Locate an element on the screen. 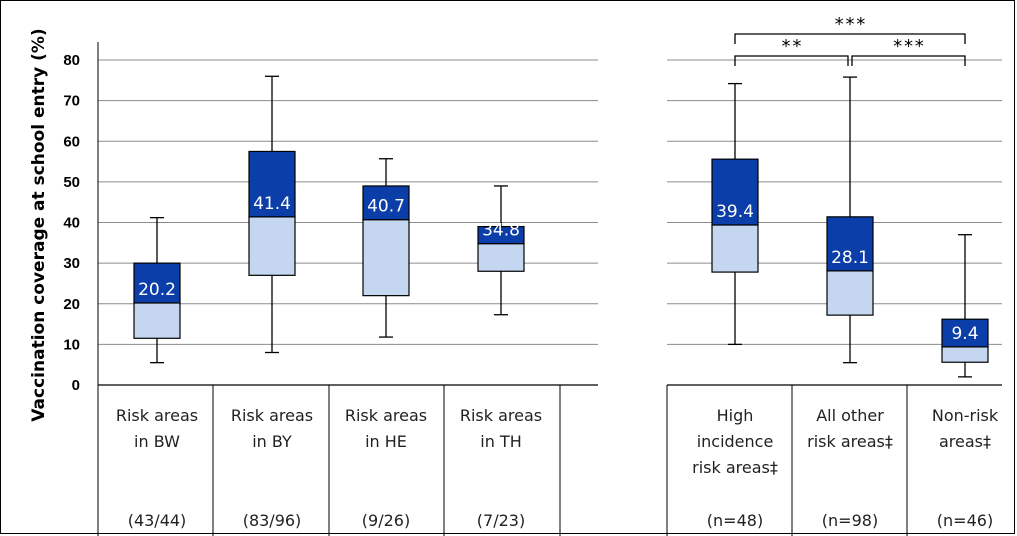 This screenshot has height=536, width=1017. y-axis-label: Vaccination coverage at school entry (%) is located at coordinates (39, 224).